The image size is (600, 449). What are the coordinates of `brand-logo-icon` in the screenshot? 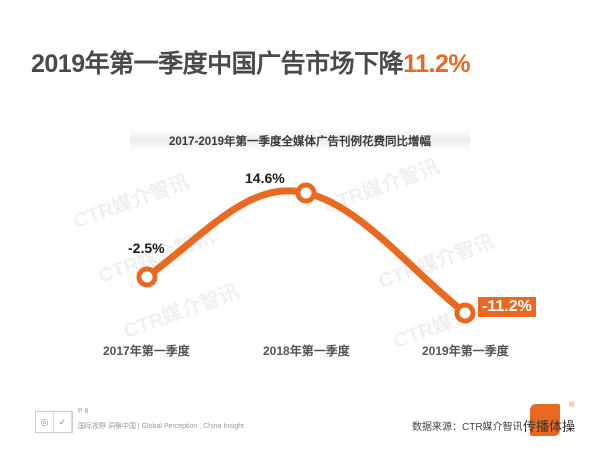 It's located at (545, 420).